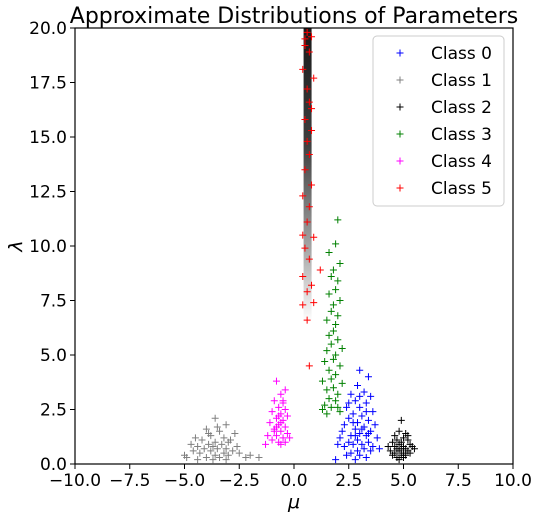  I want to click on x-tick-label: 2.5, so click(348, 481).